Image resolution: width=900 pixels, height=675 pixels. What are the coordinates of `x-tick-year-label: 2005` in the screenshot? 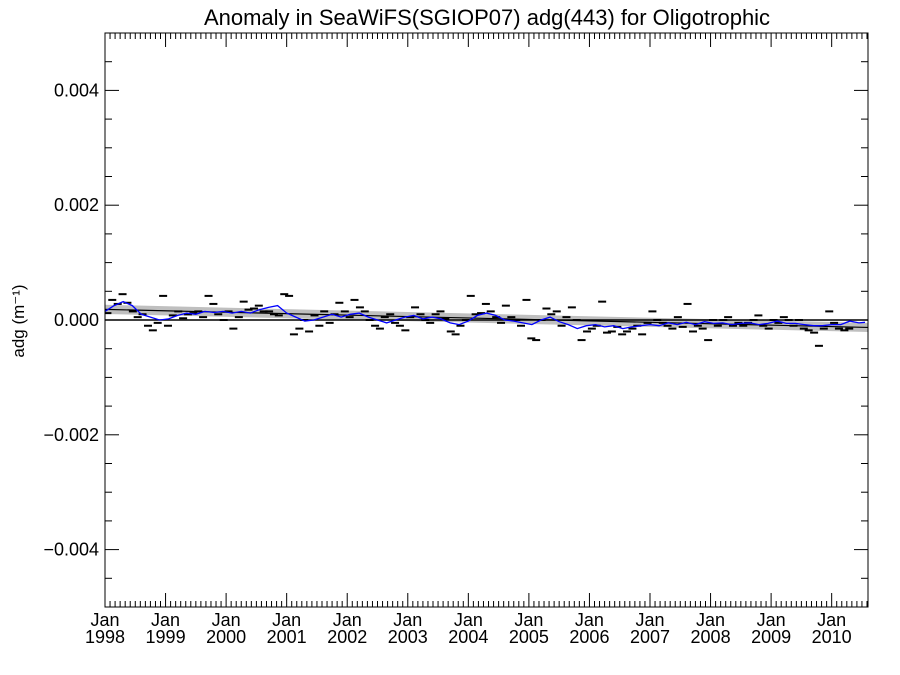 It's located at (529, 637).